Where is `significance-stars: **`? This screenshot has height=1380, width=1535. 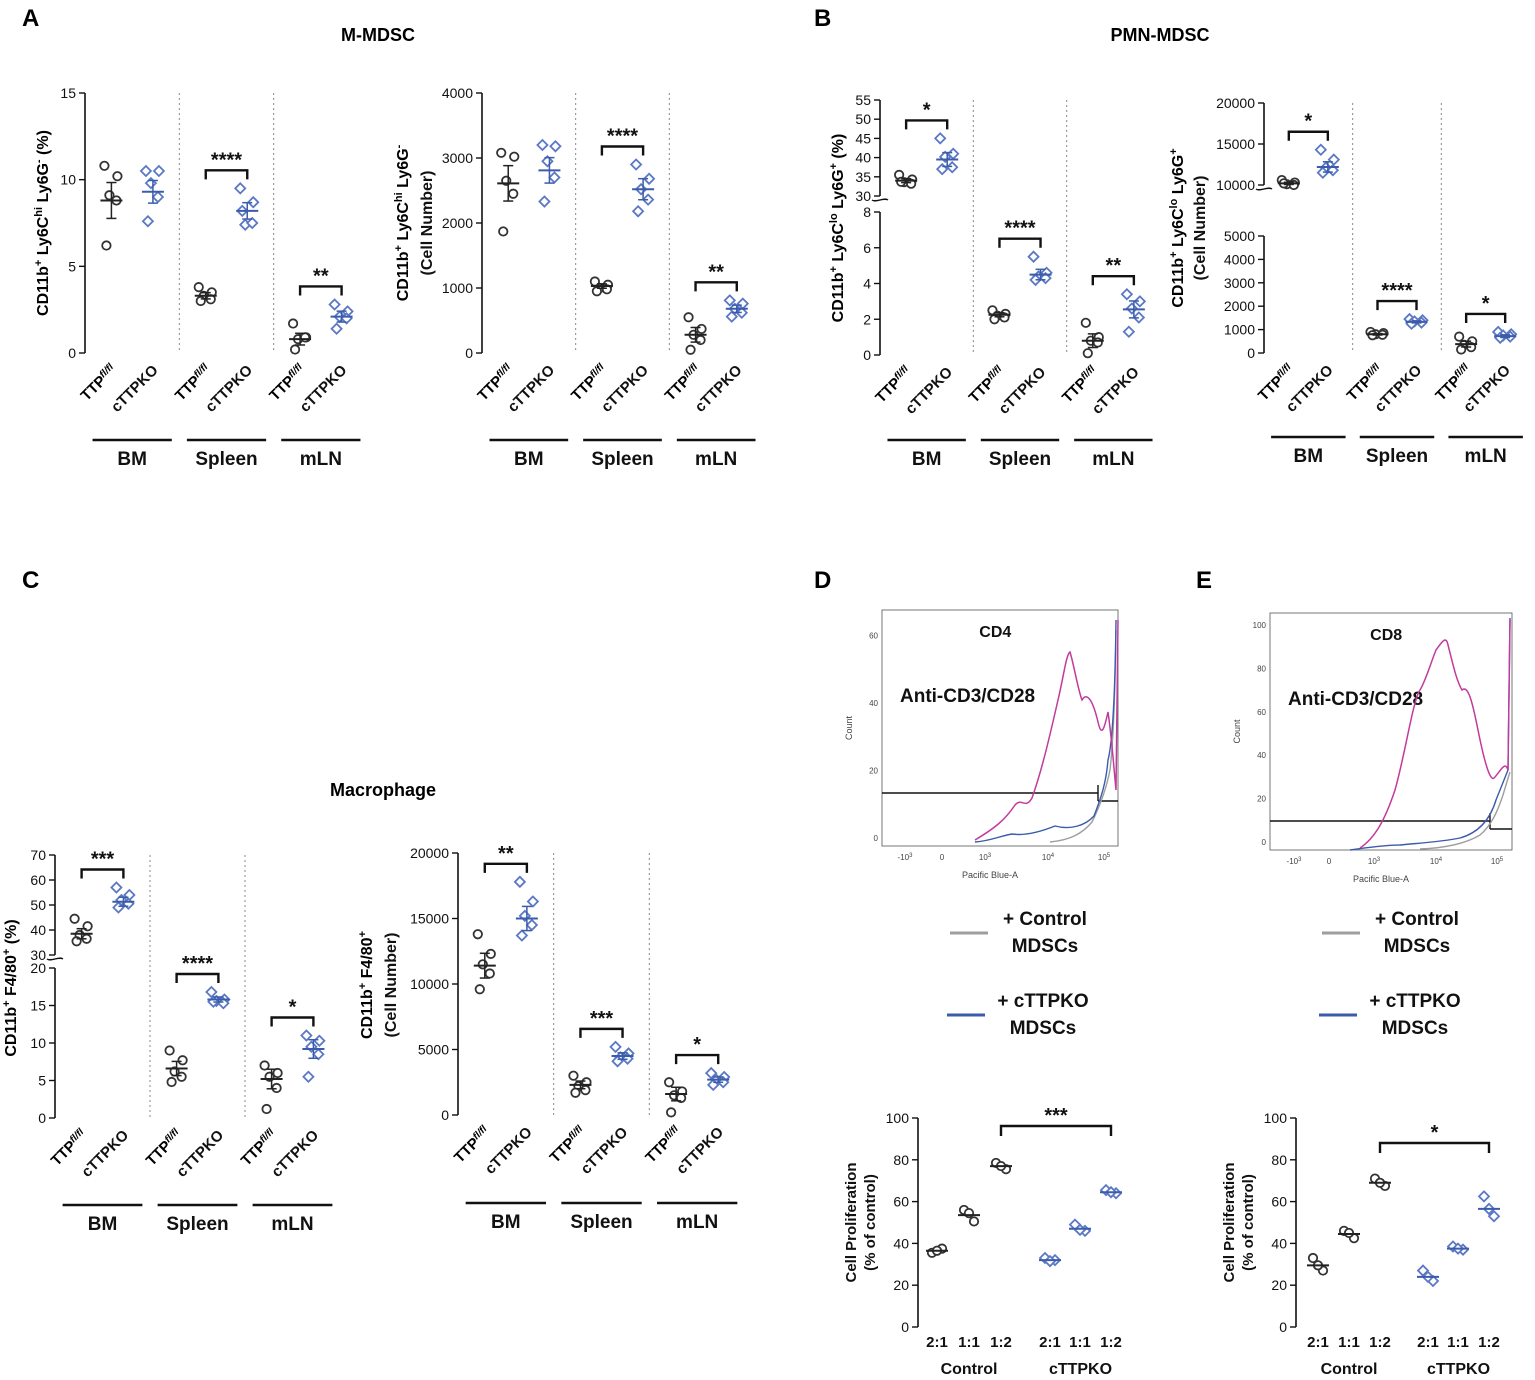 significance-stars: ** is located at coordinates (716, 272).